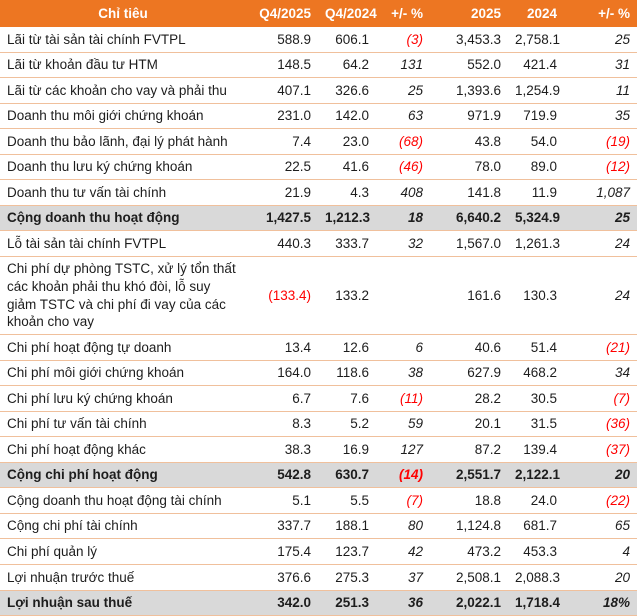 The width and height of the screenshot is (637, 616). Describe the element at coordinates (123, 373) in the screenshot. I see `row-label: Chi phí môi giới chứng khoán` at that location.